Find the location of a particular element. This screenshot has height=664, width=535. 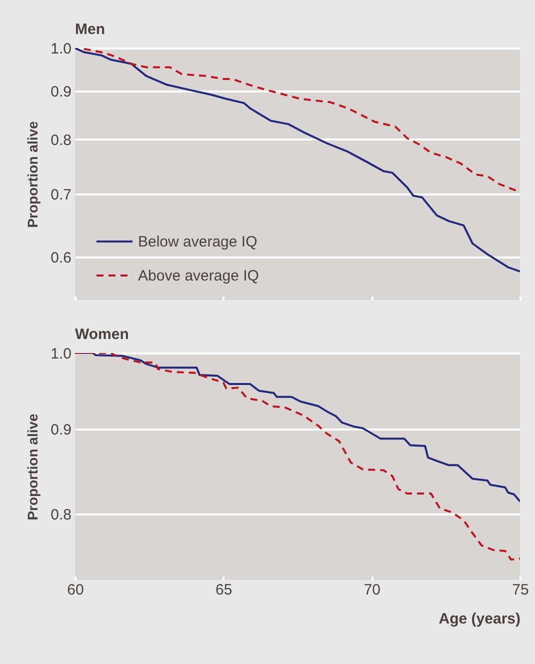

x-tick-label: 60 is located at coordinates (75, 590).